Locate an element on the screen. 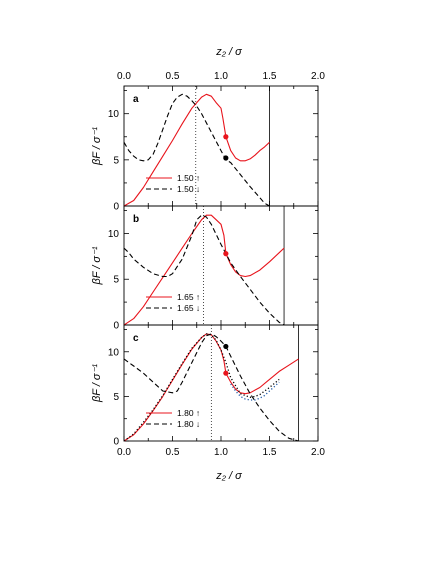 Image resolution: width=436 pixels, height=564 pixels. panel-a: 0 5 10 βF / σ⁻¹ a 1.50 ↑1.50 ↓ is located at coordinates (205, 149).